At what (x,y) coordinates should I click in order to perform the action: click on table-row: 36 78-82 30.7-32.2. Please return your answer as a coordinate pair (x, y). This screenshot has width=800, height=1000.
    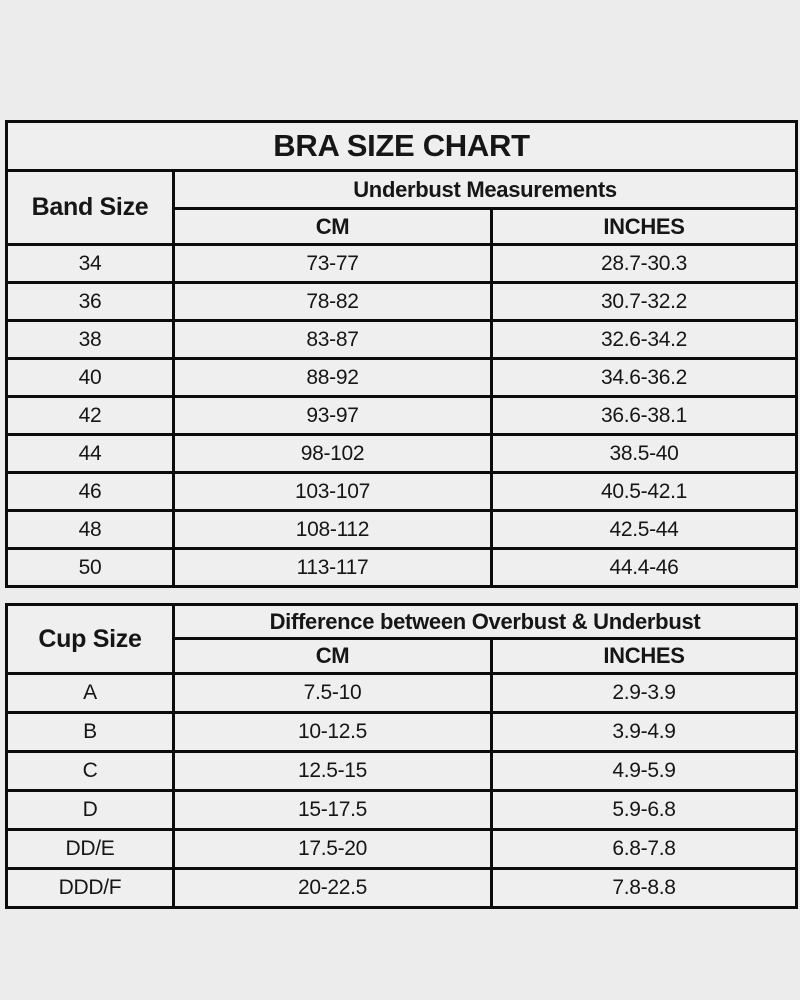
    Looking at the image, I should click on (402, 301).